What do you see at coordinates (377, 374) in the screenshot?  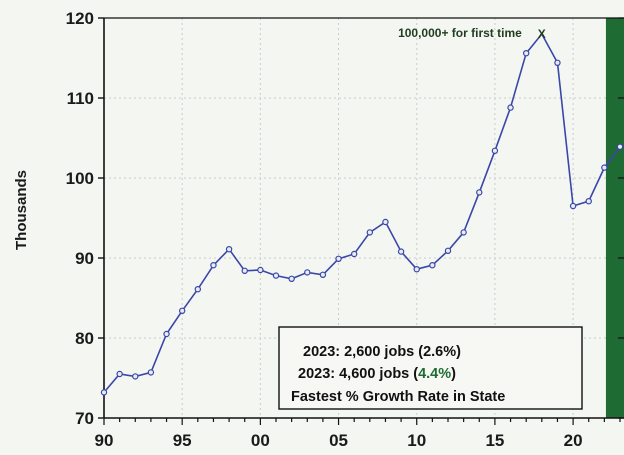 I see `info-box-line-2: 2023: 4,600 jobs (4.4%)` at bounding box center [377, 374].